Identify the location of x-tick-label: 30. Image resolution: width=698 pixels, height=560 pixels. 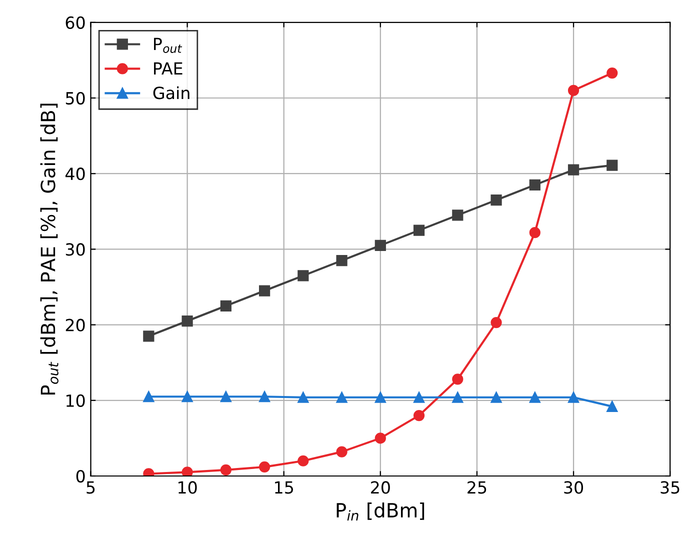
(574, 487).